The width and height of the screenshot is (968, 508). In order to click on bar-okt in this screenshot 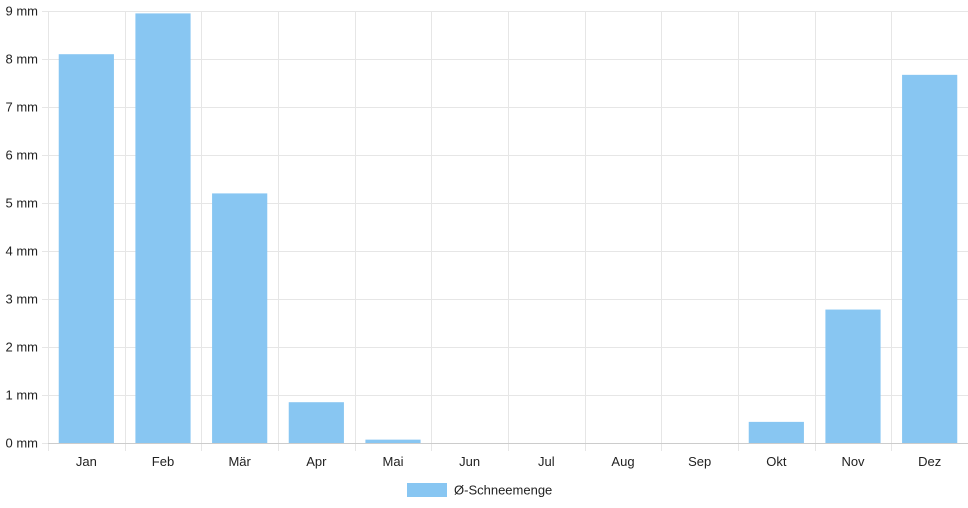, I will do `click(776, 432)`.